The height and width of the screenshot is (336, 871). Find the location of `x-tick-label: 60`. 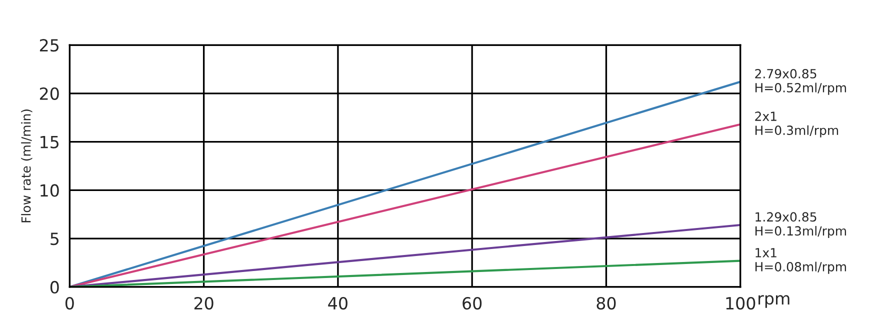

x-tick-label: 60 is located at coordinates (472, 303).